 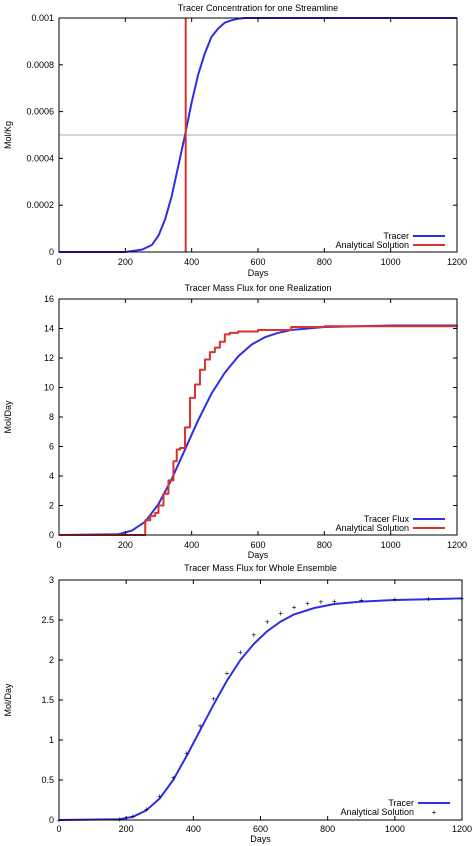 What do you see at coordinates (40, 205) in the screenshot?
I see `y-tick-label: 0.0002` at bounding box center [40, 205].